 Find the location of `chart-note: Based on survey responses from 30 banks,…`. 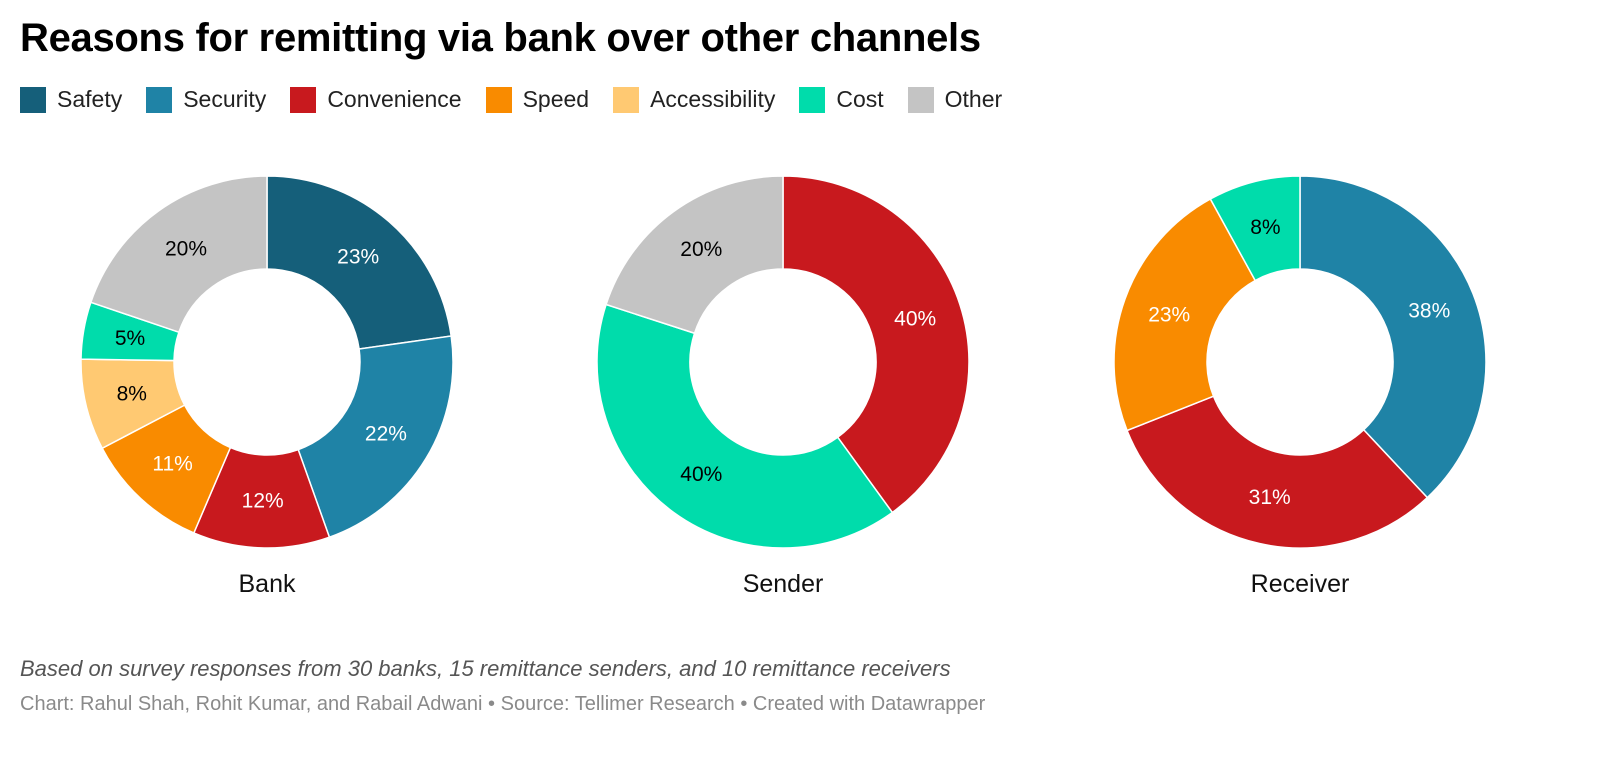

chart-note: Based on survey responses from 30 banks,… is located at coordinates (485, 668).